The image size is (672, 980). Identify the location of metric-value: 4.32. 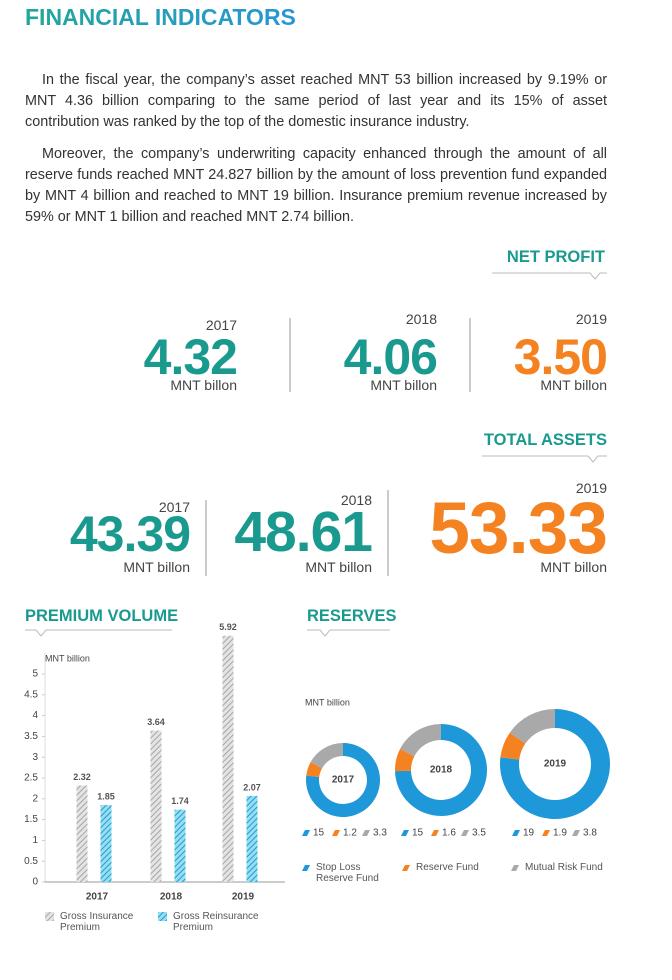
(190, 357).